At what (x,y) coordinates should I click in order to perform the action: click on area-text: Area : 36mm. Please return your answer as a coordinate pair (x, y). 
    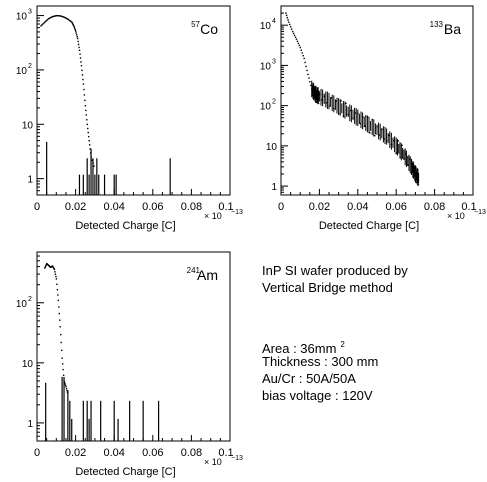
    Looking at the image, I should click on (299, 348).